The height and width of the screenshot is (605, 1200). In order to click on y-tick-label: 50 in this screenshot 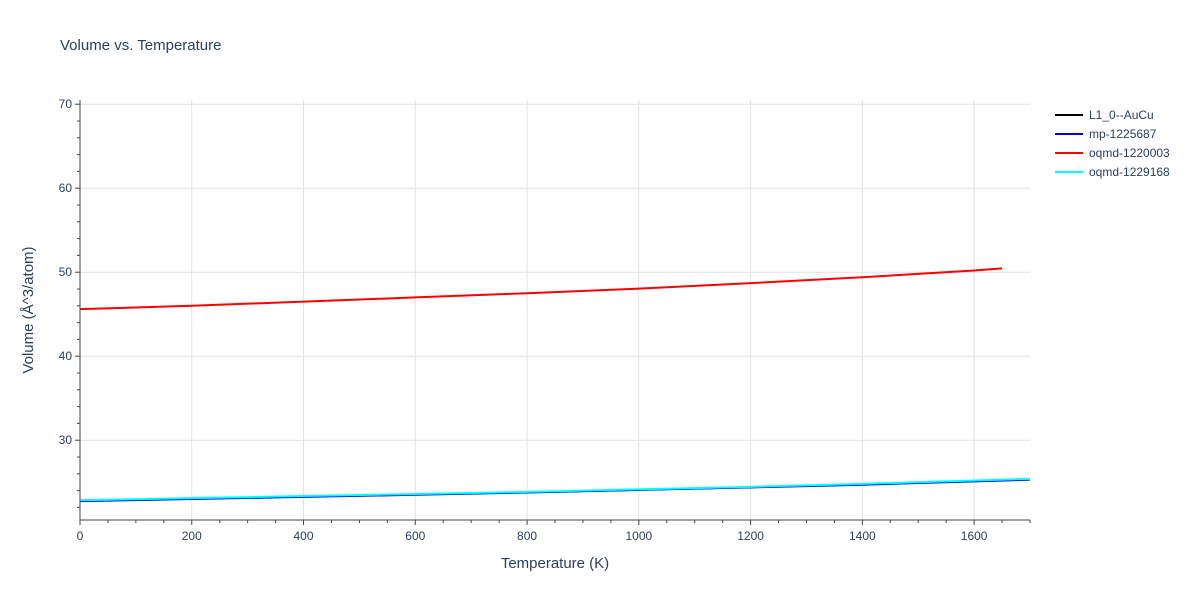, I will do `click(66, 272)`.